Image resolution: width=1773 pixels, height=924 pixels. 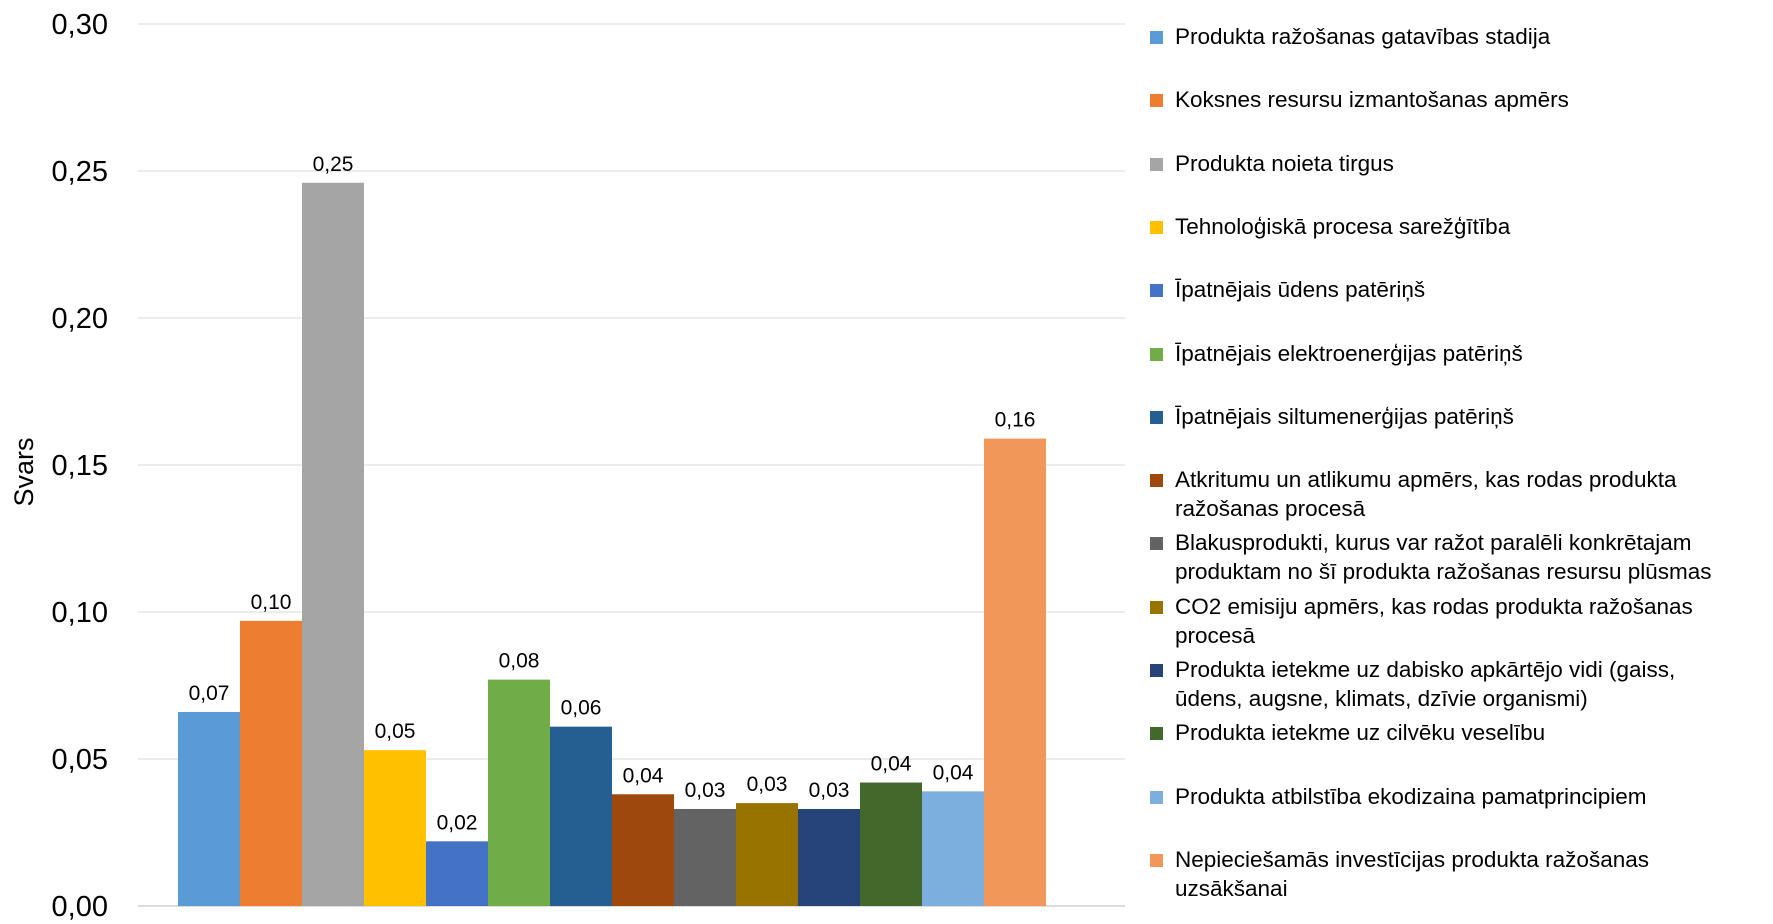 What do you see at coordinates (581, 708) in the screenshot?
I see `data-label: 0,06` at bounding box center [581, 708].